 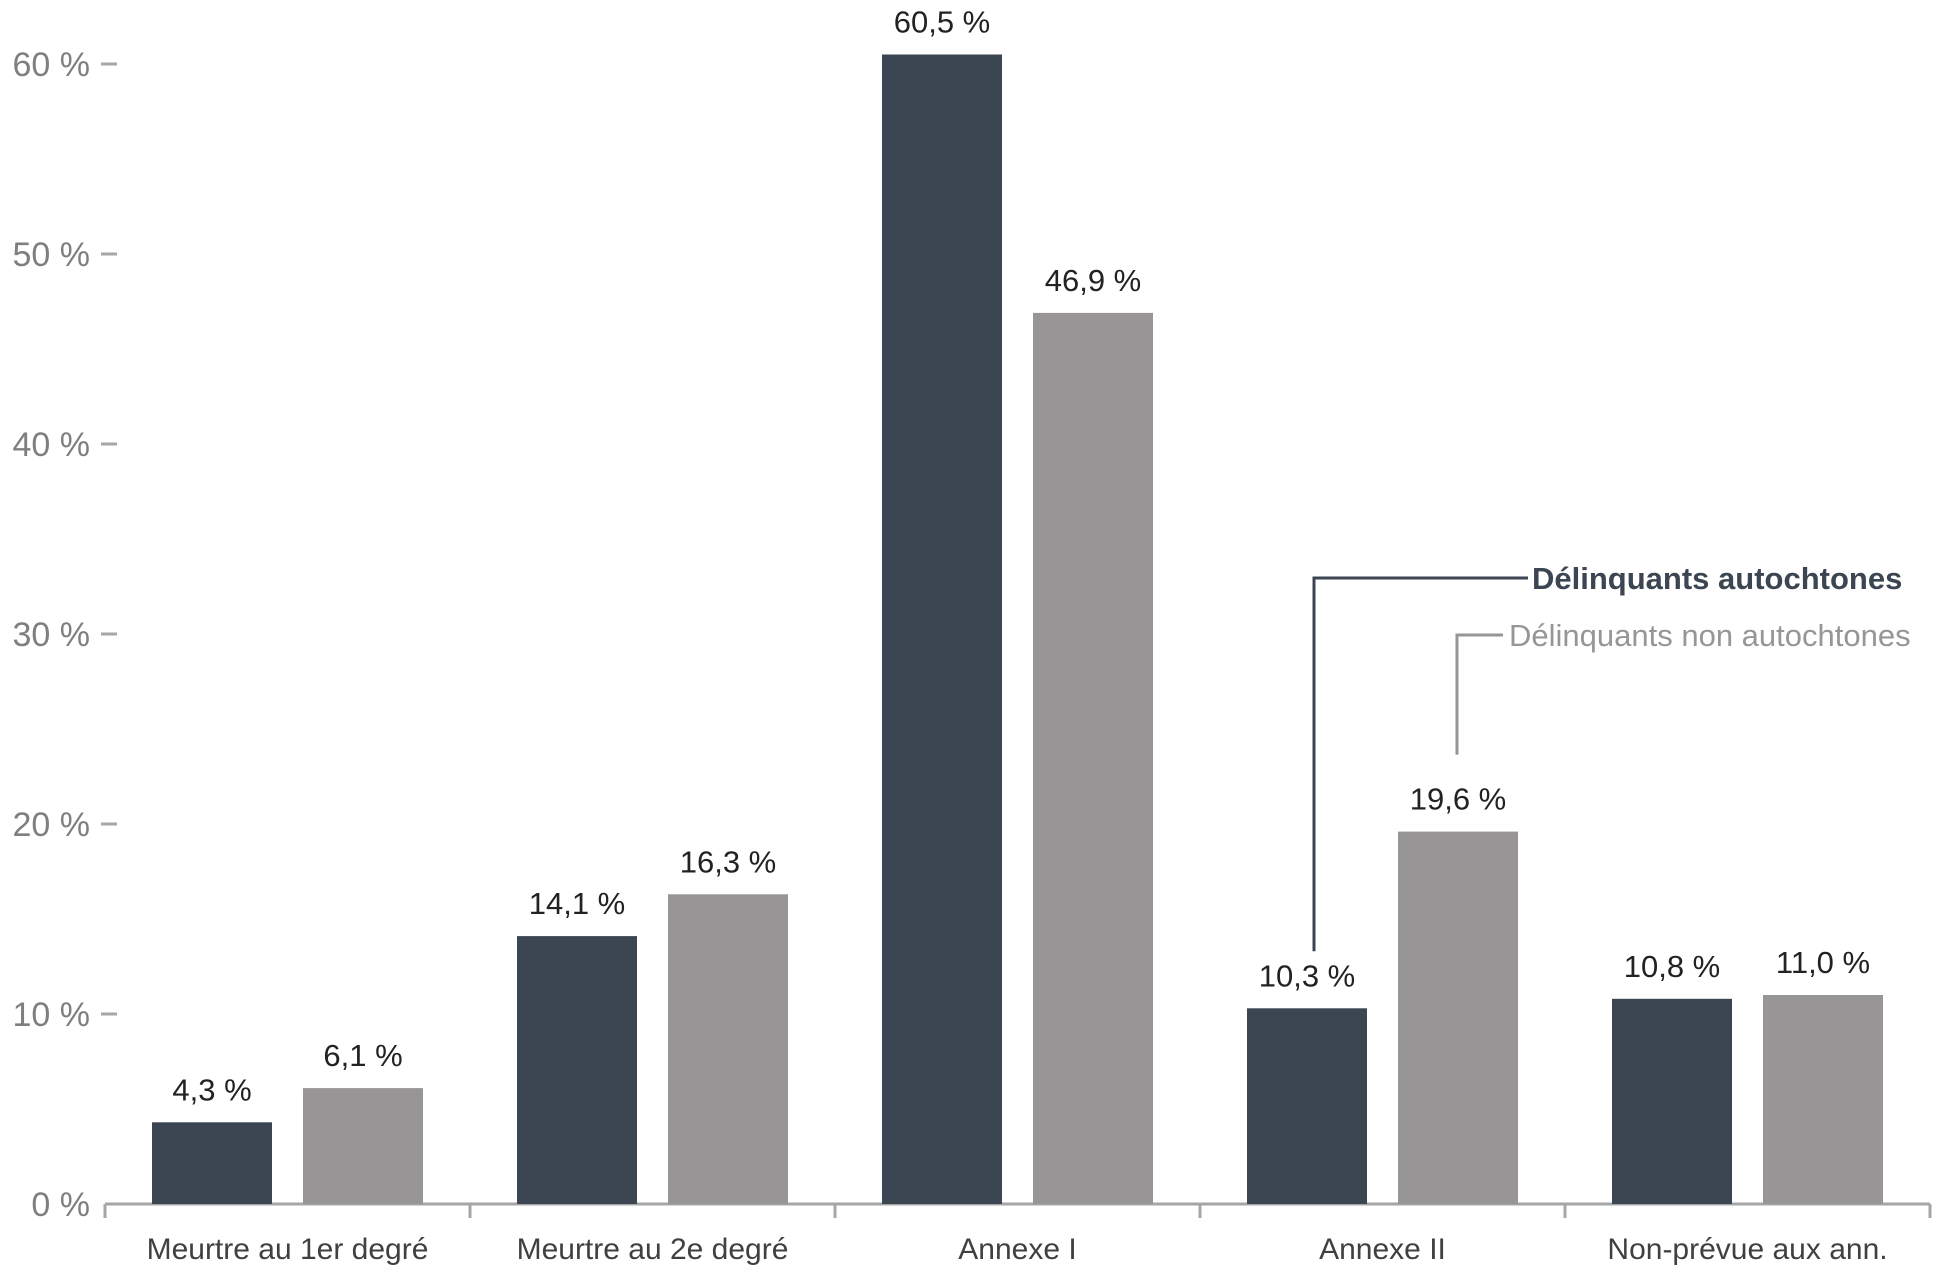 I want to click on data-label: 11,0 %, so click(x=1823, y=962).